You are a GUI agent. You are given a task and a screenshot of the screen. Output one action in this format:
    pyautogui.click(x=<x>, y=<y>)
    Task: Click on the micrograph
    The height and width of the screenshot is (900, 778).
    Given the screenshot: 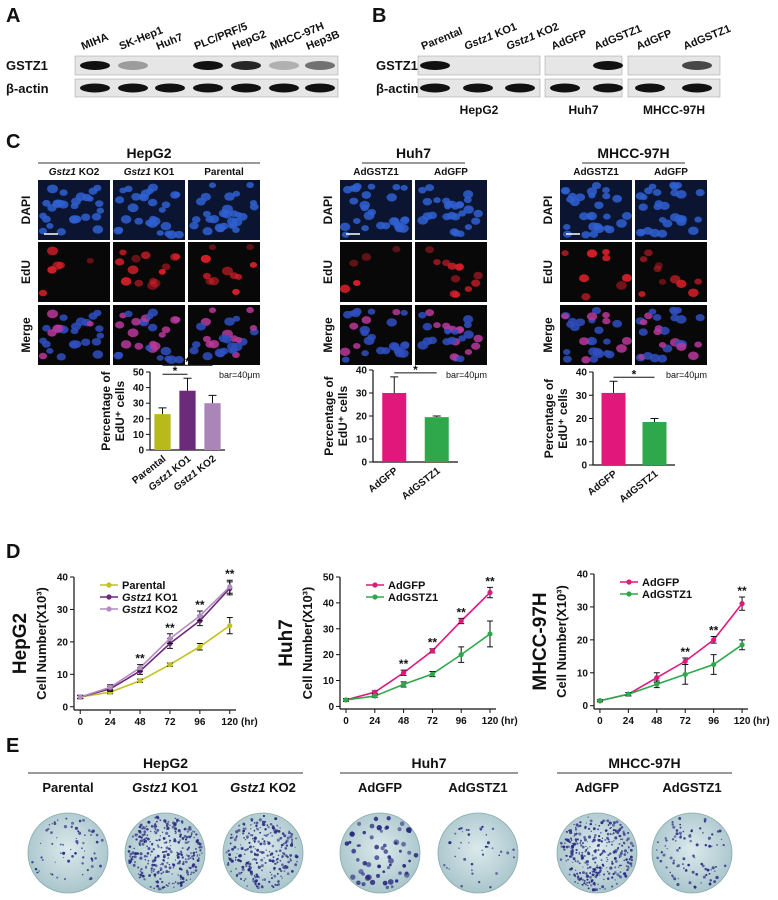 What is the action you would take?
    pyautogui.click(x=451, y=335)
    